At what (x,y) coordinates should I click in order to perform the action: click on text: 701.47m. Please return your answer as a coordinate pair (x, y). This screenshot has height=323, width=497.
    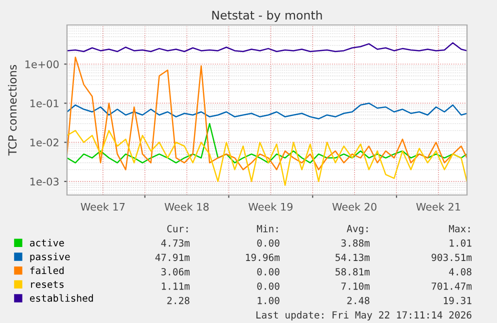
    Looking at the image, I should click on (452, 286).